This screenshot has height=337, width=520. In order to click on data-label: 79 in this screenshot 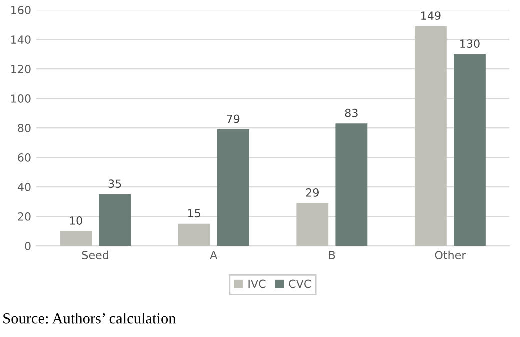, I will do `click(233, 119)`.